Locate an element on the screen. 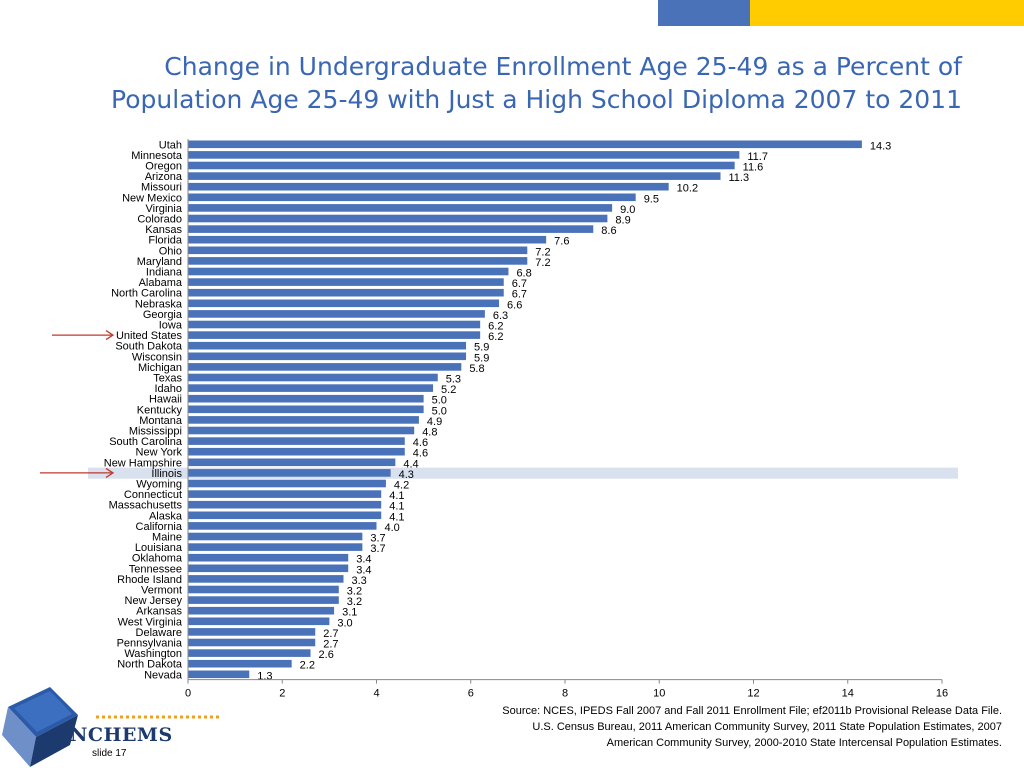  data-label: 4.4 is located at coordinates (410, 464).